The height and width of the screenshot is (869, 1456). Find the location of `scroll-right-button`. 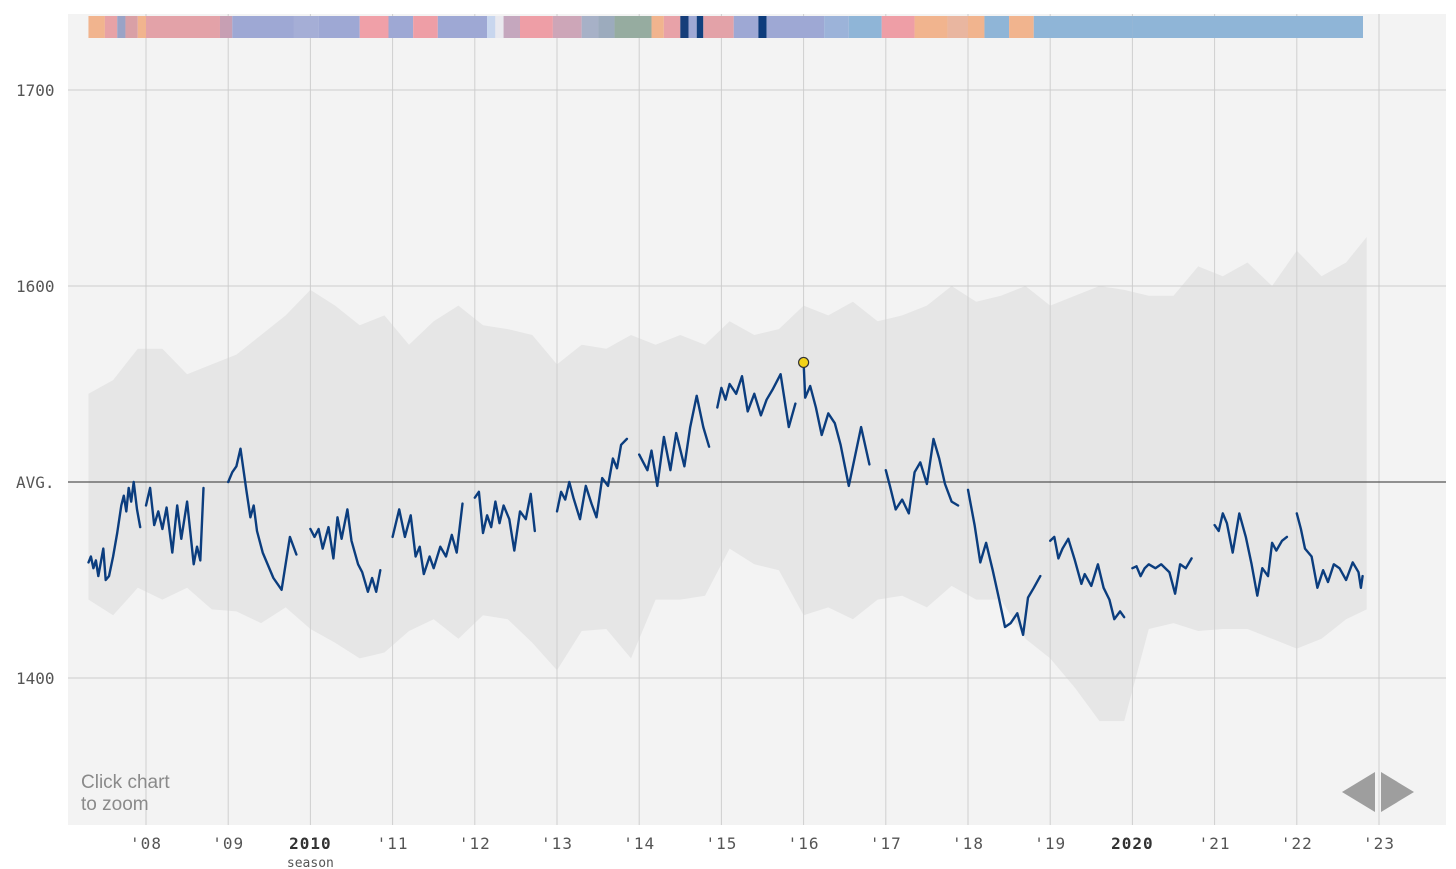

scroll-right-button is located at coordinates (1397, 792).